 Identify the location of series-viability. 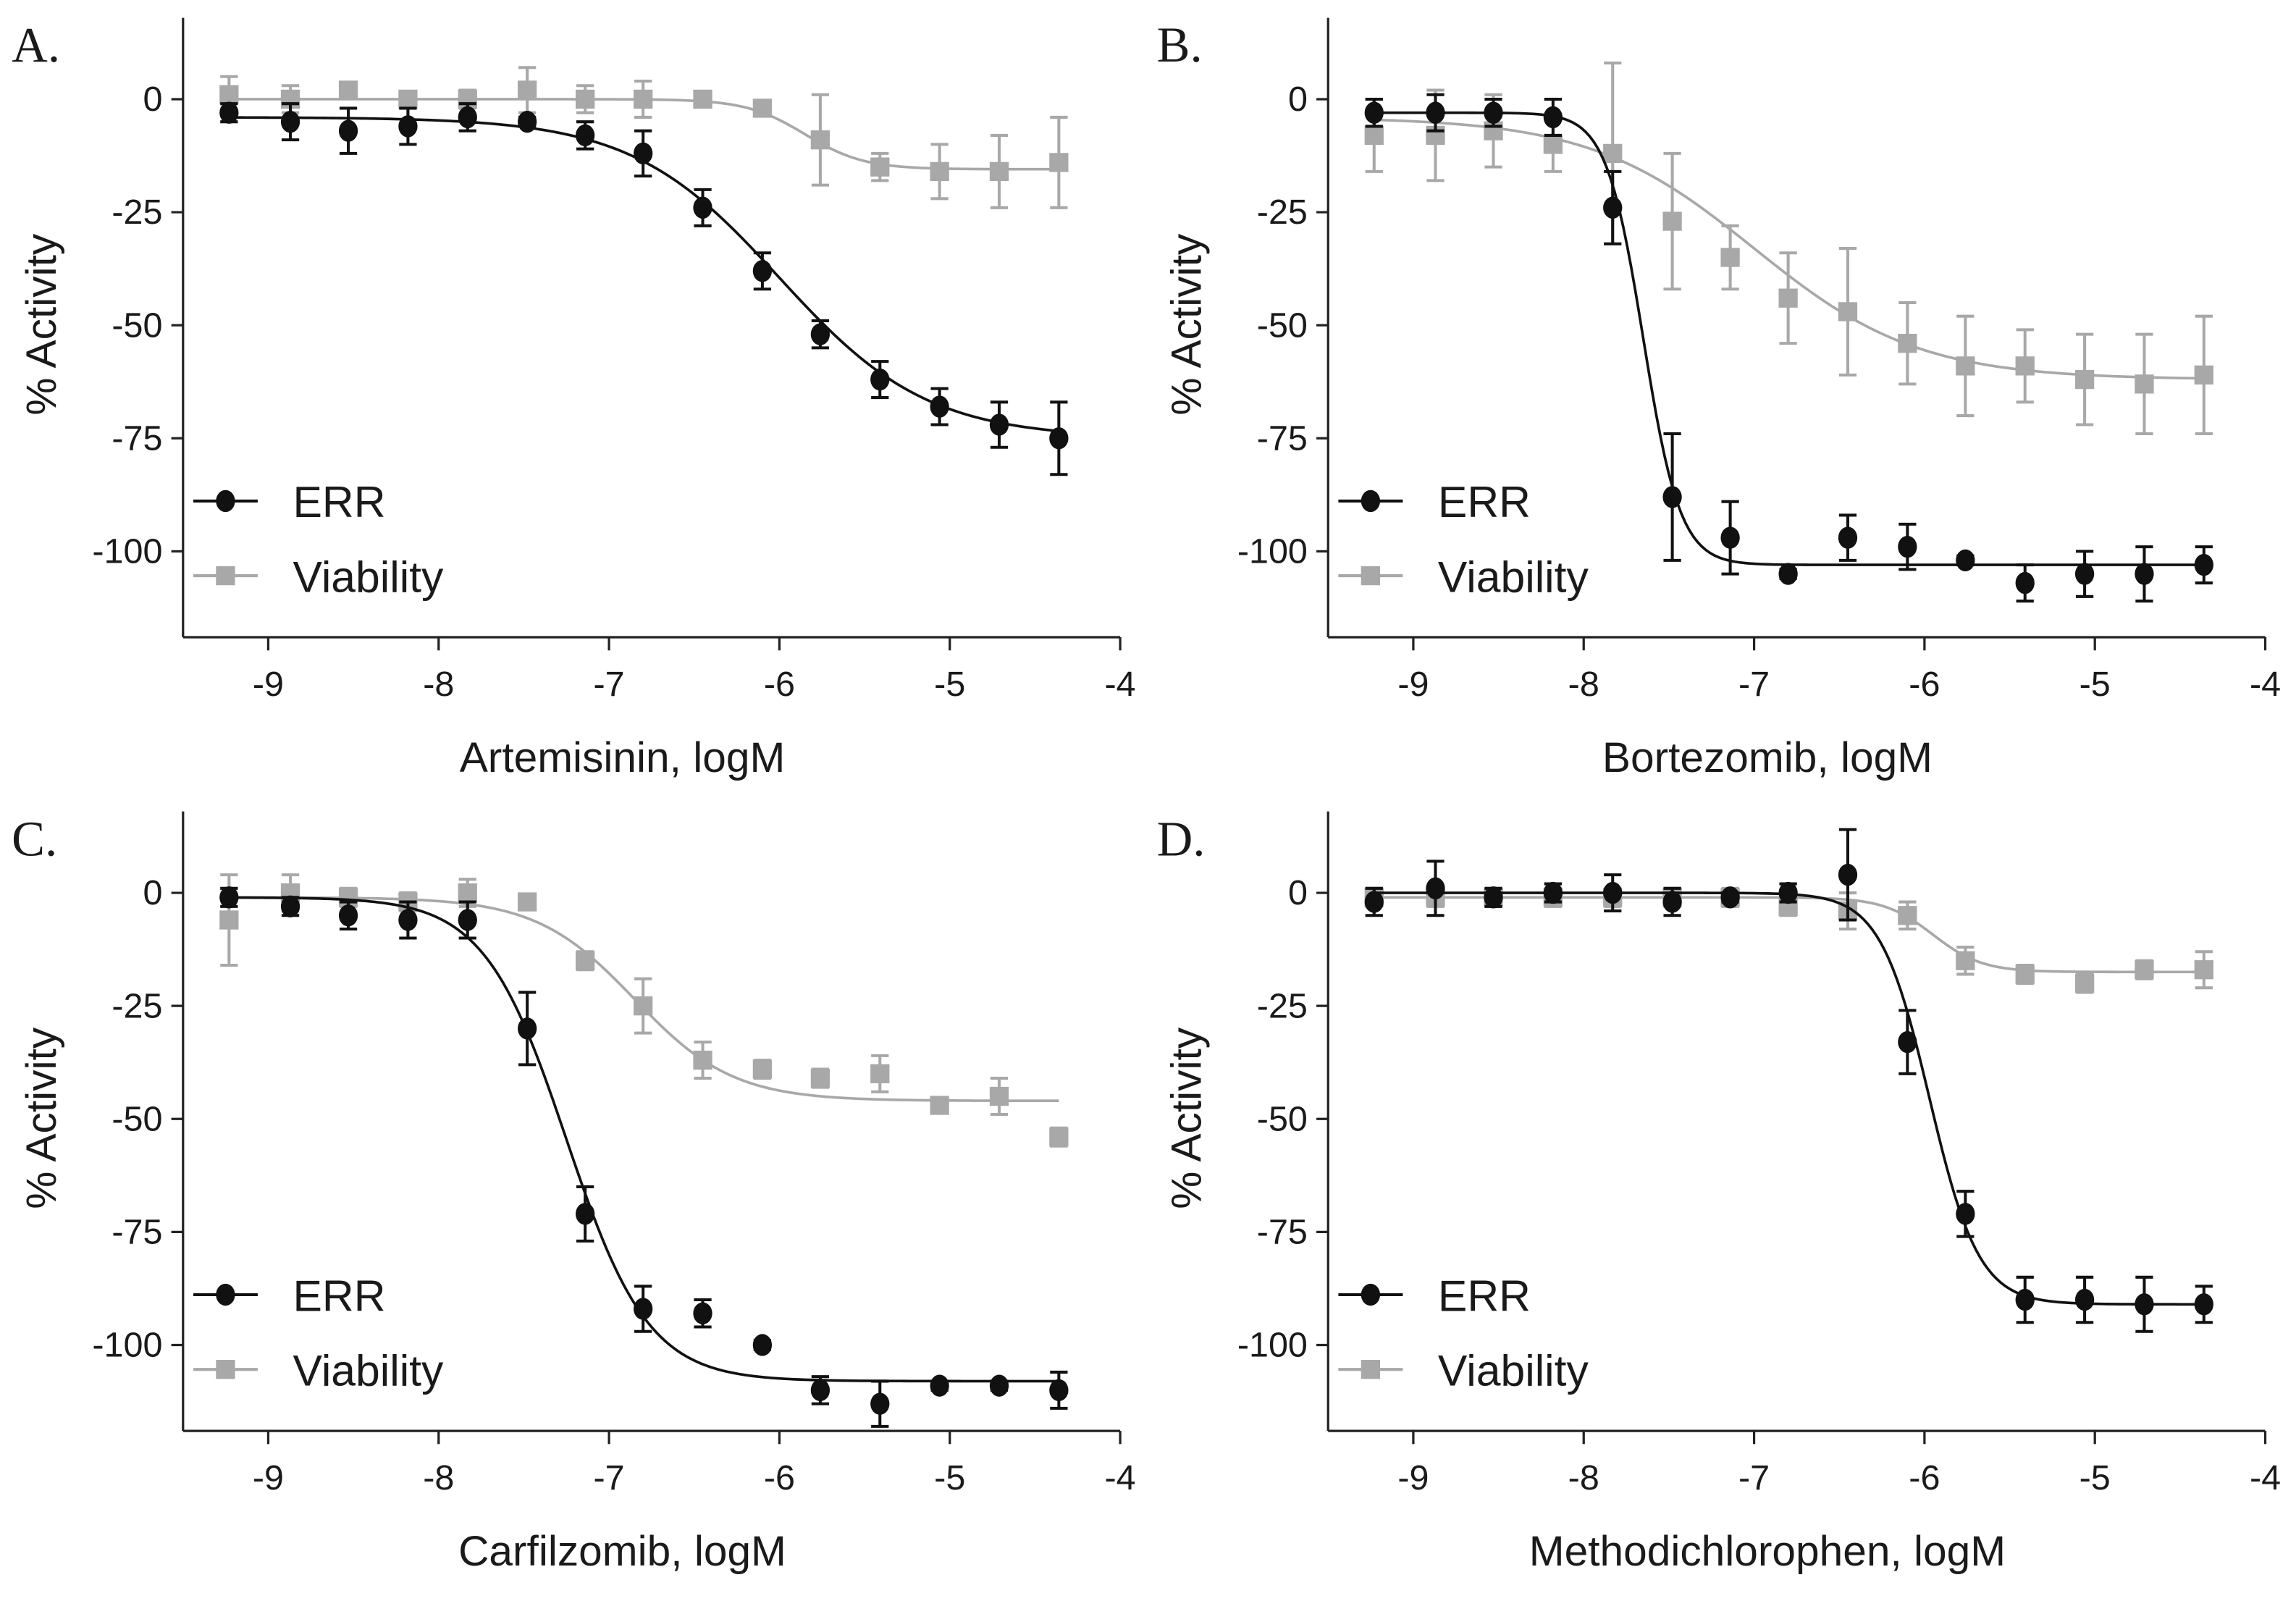
(1789, 249).